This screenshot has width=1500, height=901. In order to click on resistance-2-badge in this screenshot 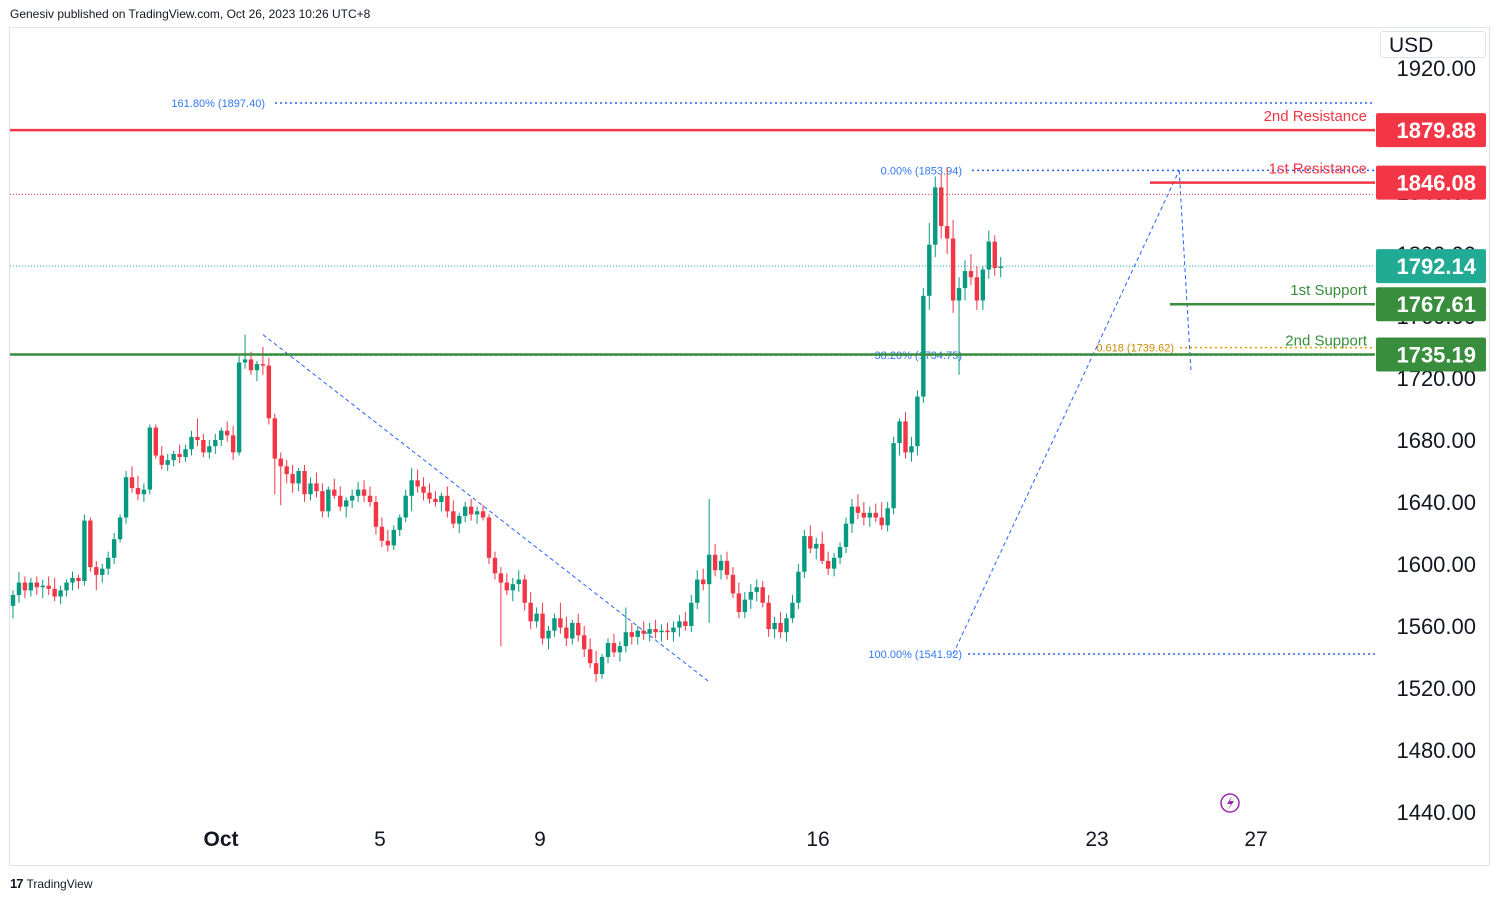, I will do `click(1431, 130)`.